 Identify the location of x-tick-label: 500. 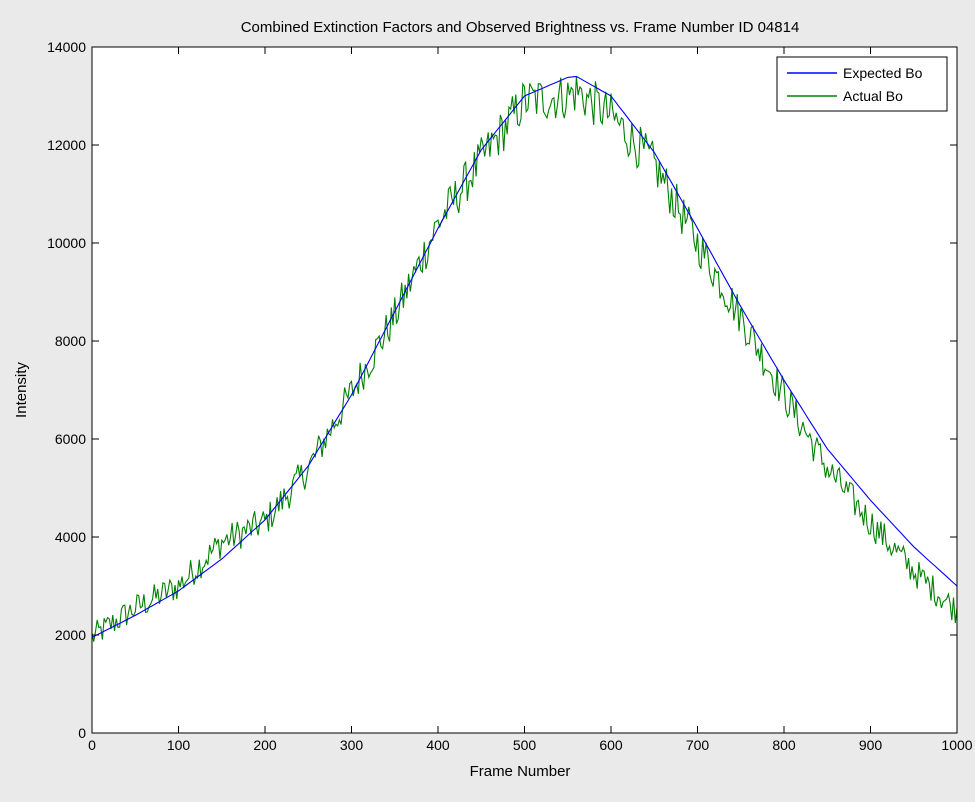
(525, 745).